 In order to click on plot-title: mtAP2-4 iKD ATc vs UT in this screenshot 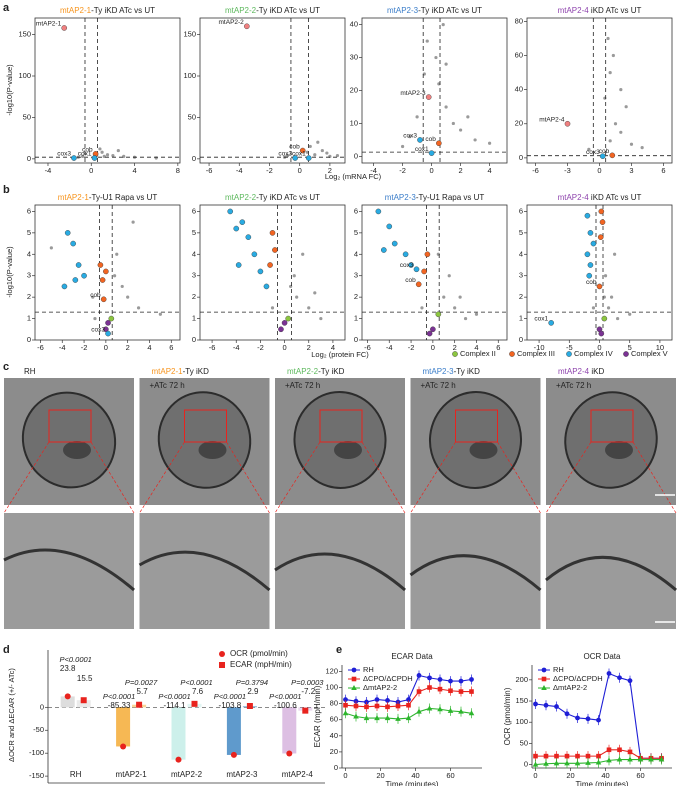, I will do `click(600, 197)`.